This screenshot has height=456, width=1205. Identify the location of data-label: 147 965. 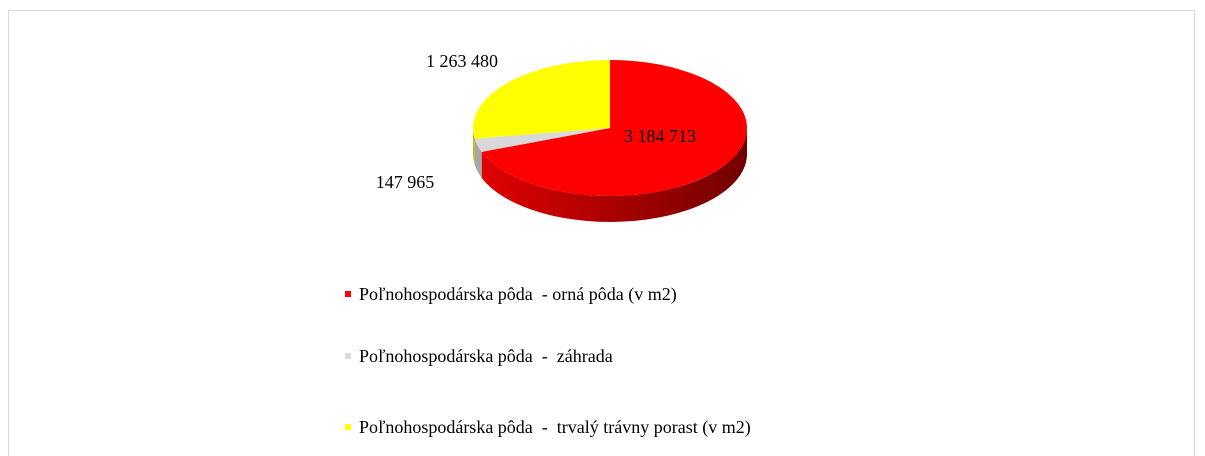
(405, 182).